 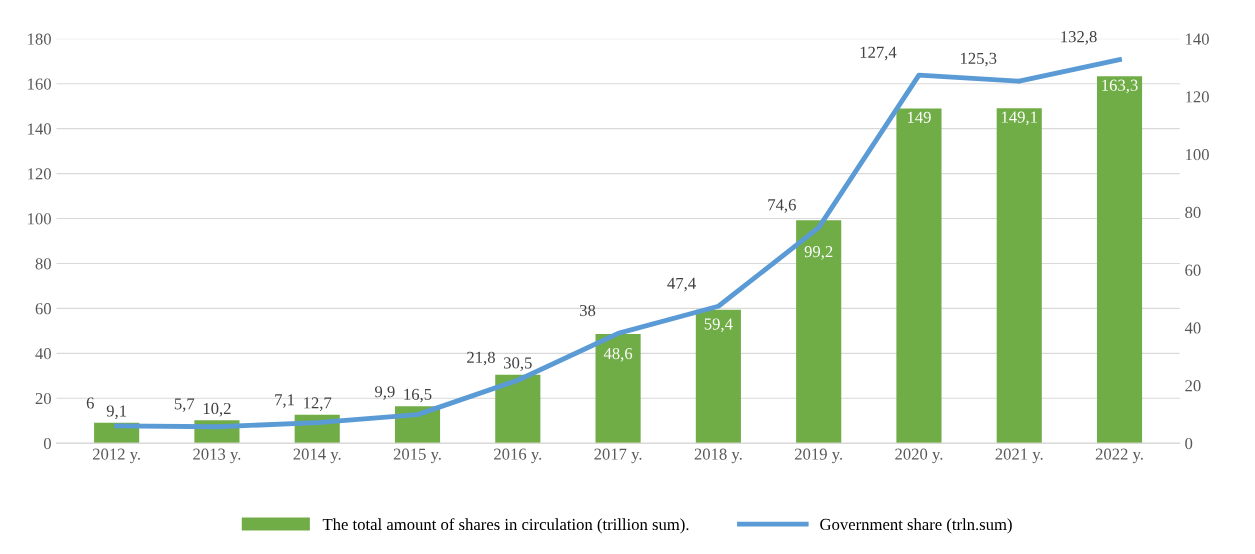 I want to click on x-tick-label: 2022 y., so click(x=1119, y=456).